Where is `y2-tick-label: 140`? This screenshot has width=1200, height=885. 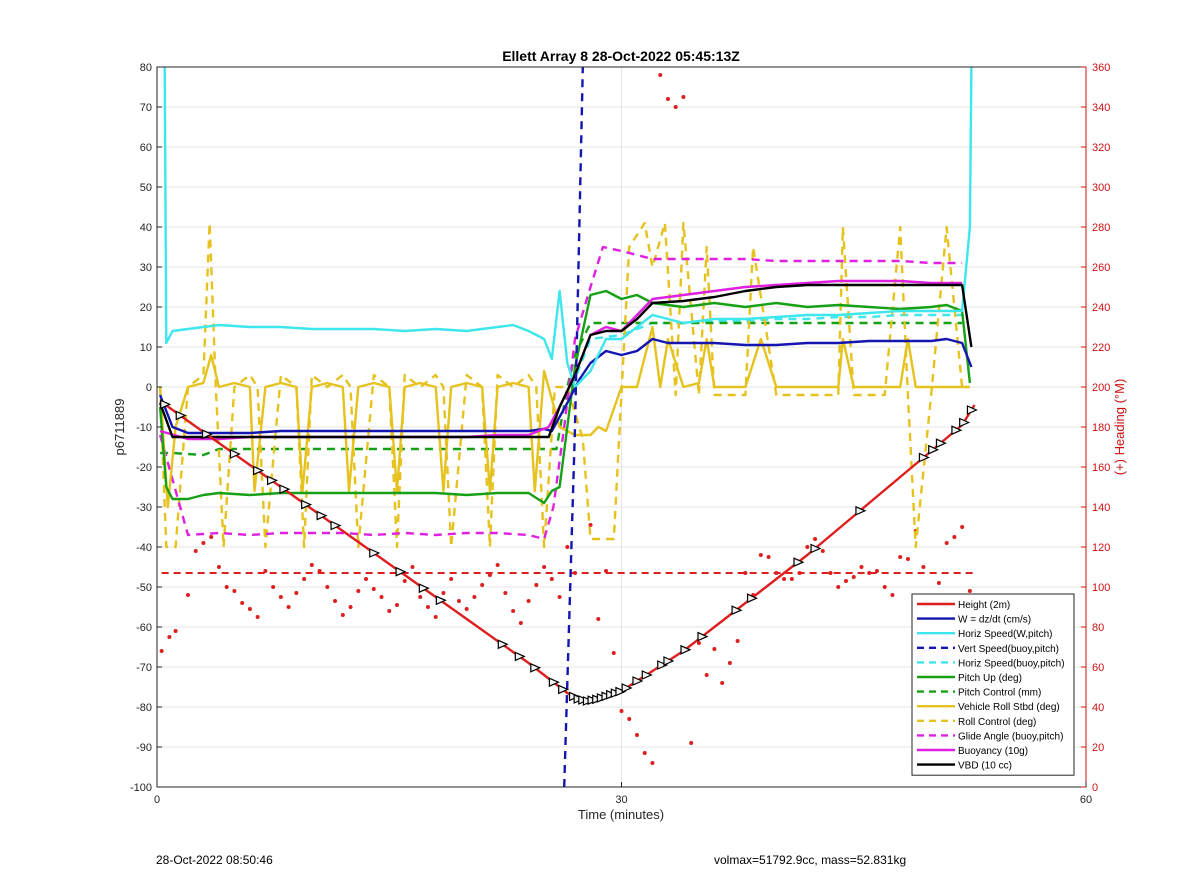 y2-tick-label: 140 is located at coordinates (1101, 508).